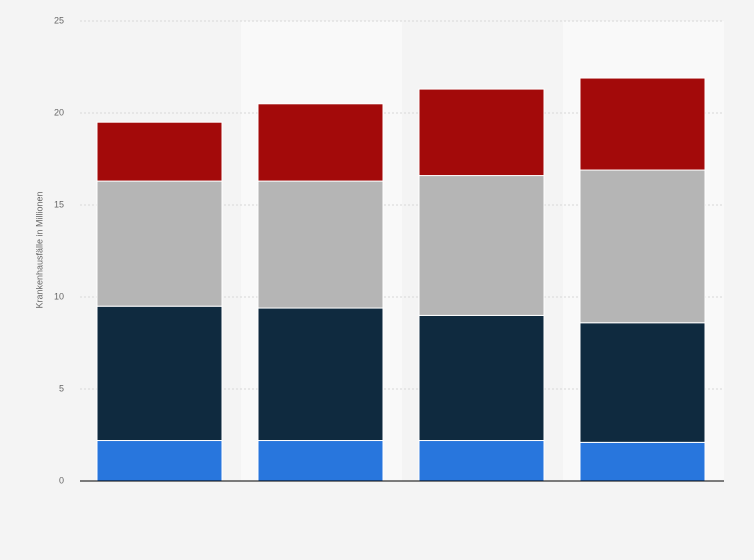  What do you see at coordinates (39, 249) in the screenshot?
I see `y-axis-label: Krankenhausfälle in Millionen` at bounding box center [39, 249].